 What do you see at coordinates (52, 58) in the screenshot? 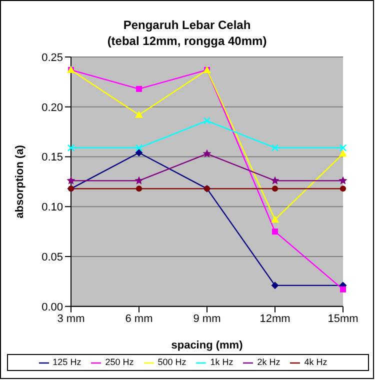
I see `y-tick-label: 0.25` at bounding box center [52, 58].